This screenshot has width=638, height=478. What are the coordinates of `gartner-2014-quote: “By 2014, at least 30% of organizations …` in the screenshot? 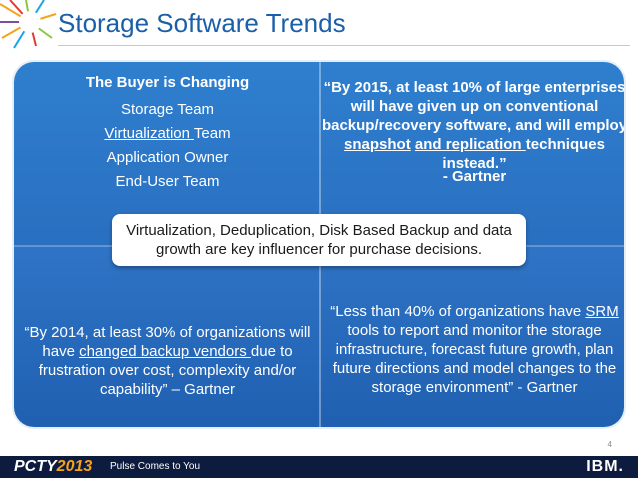 It's located at (167, 361).